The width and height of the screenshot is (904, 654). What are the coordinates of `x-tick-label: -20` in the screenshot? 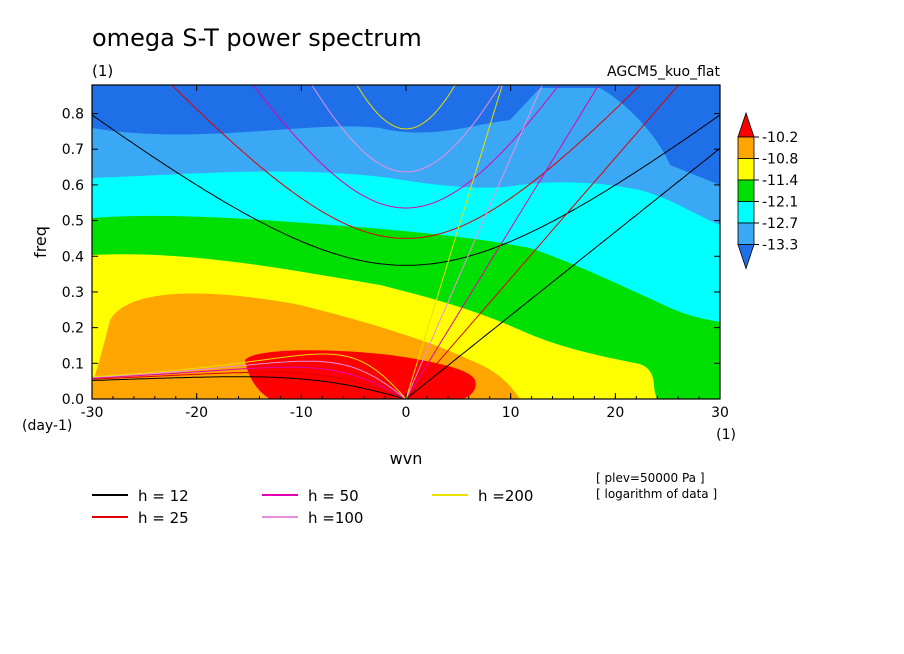 It's located at (196, 413).